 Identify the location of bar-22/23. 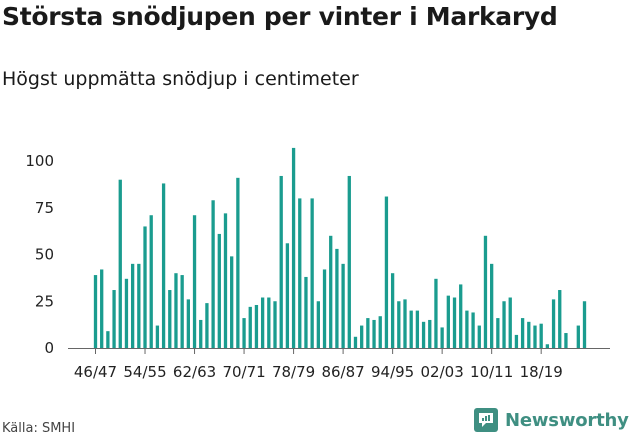
(566, 340).